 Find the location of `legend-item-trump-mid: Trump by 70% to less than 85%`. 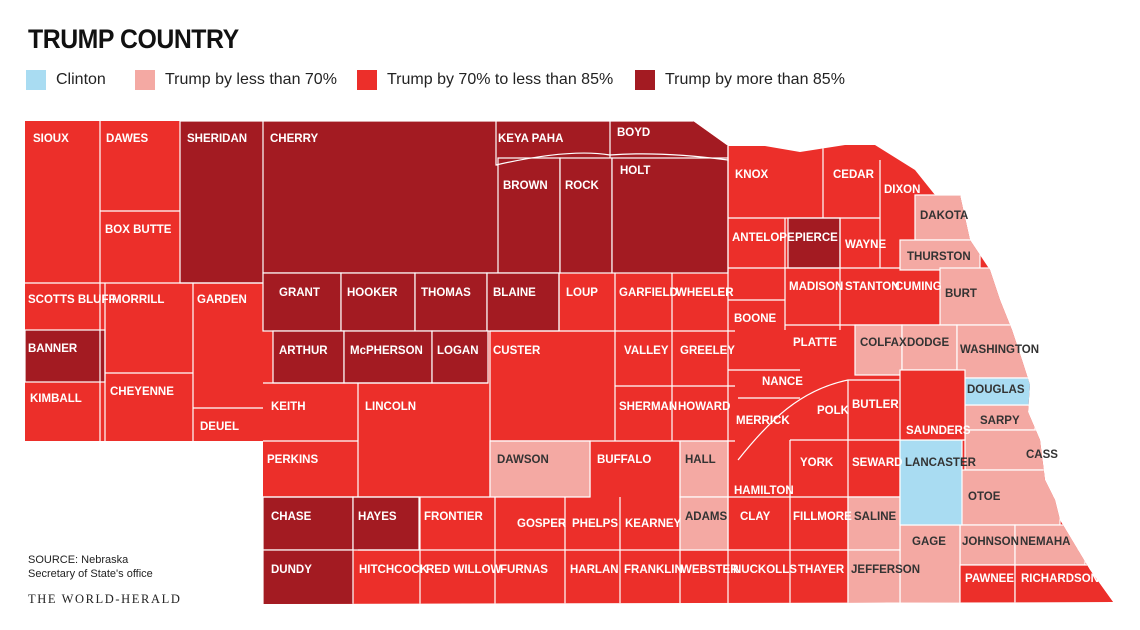

legend-item-trump-mid: Trump by 70% to less than 85% is located at coordinates (485, 80).